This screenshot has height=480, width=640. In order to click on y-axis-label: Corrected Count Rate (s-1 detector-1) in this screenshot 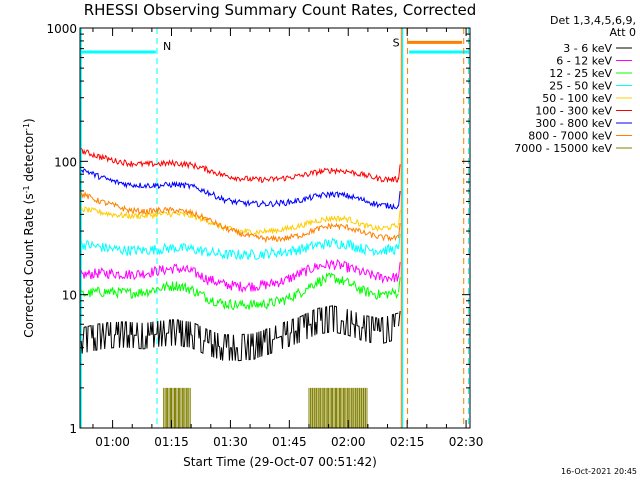, I will do `click(29, 227)`.